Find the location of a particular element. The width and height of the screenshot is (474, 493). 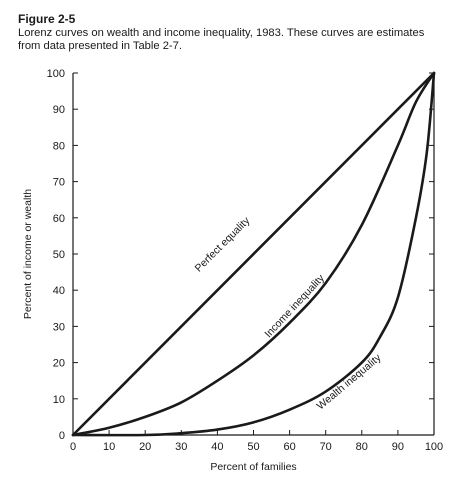

x-tick-label: 50 is located at coordinates (253, 447).